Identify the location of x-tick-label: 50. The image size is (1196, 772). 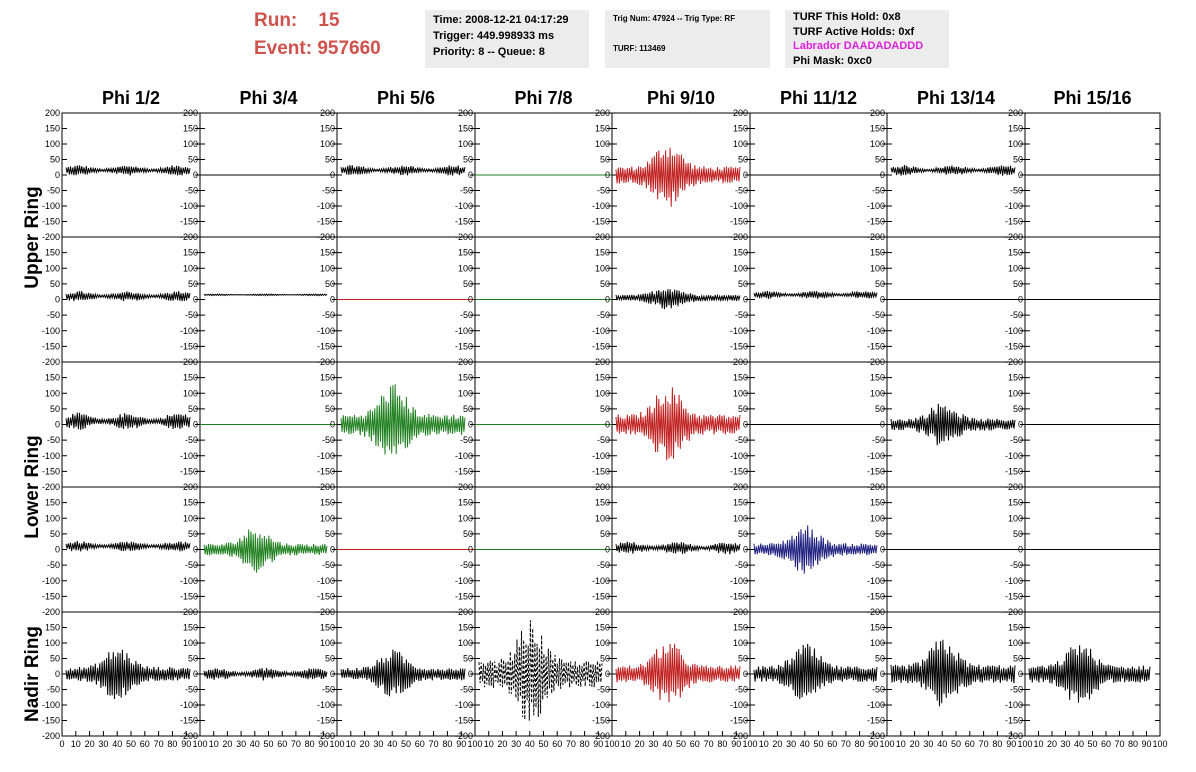
(268, 744).